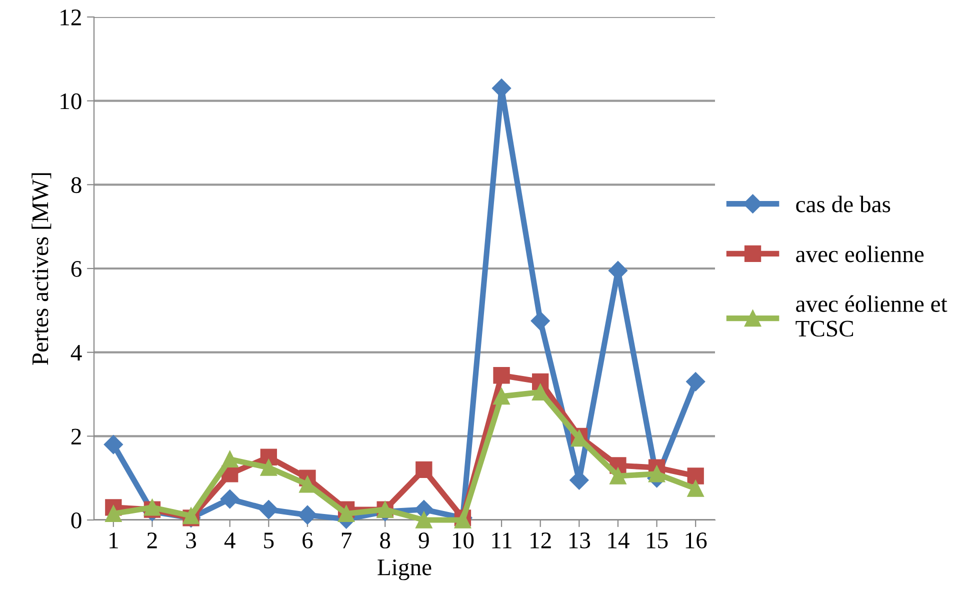  What do you see at coordinates (860, 254) in the screenshot?
I see `legend-label: avec eolienne` at bounding box center [860, 254].